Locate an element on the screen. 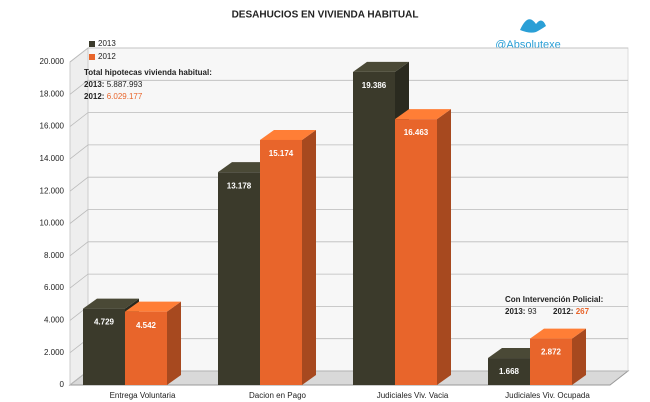  annotation-line: 2013: 5.887.993 is located at coordinates (113, 84).